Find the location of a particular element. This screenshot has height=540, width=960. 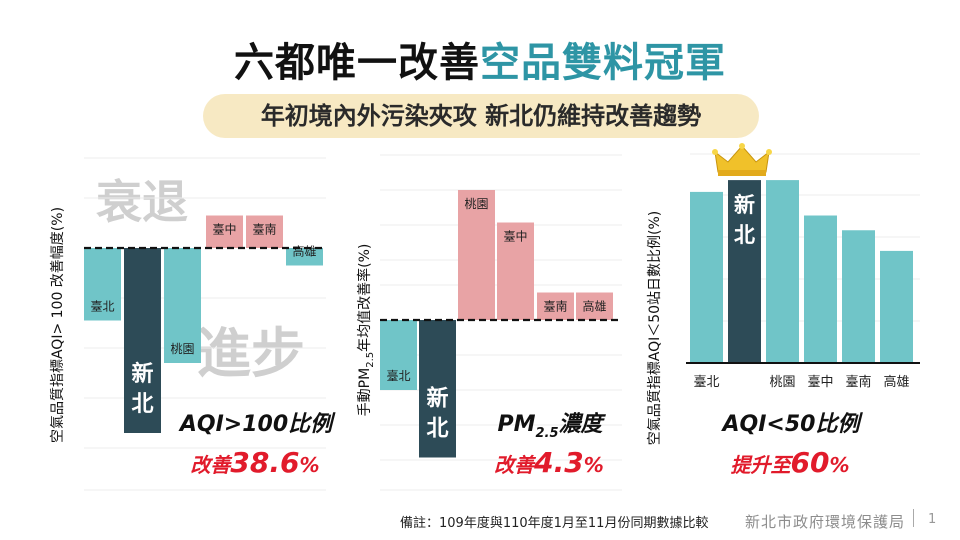

bar-label: 高雄 is located at coordinates (594, 306).